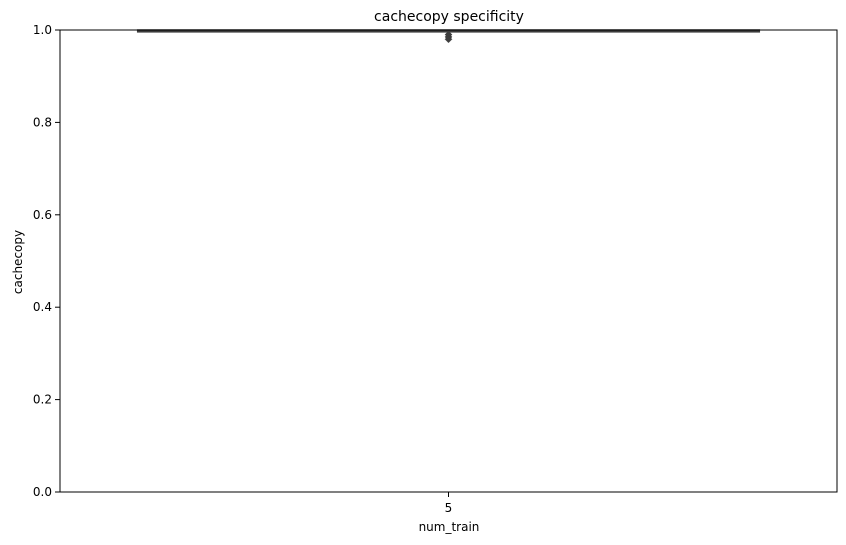  What do you see at coordinates (42, 400) in the screenshot?
I see `y-tick-label: 0.2` at bounding box center [42, 400].